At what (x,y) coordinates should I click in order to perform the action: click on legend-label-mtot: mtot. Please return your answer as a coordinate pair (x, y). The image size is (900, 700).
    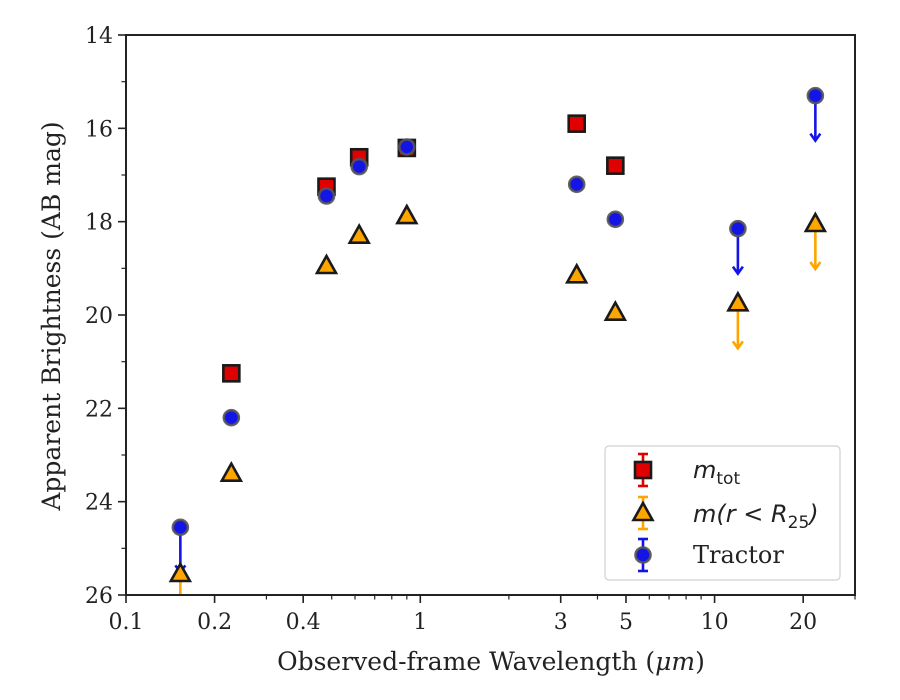
    Looking at the image, I should click on (716, 472).